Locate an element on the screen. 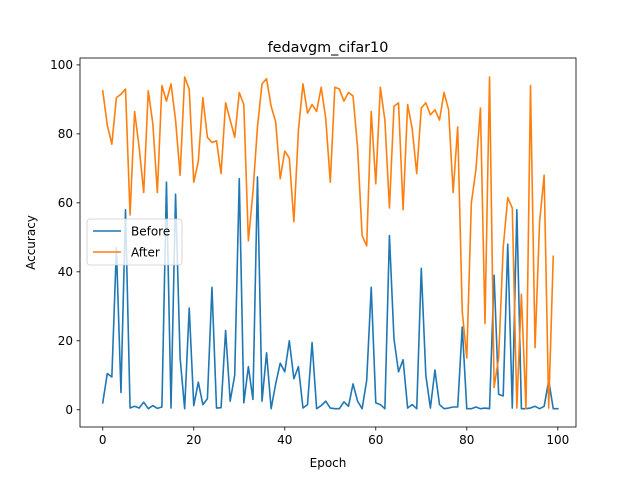  legend-label-before: Before is located at coordinates (150, 232).